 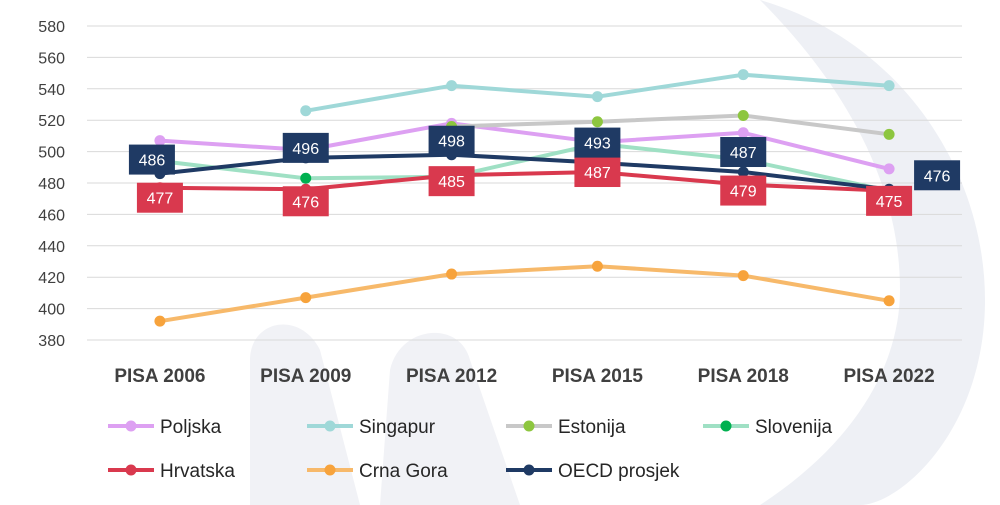 I want to click on x-tick-label: PISA 2006, so click(x=159, y=376).